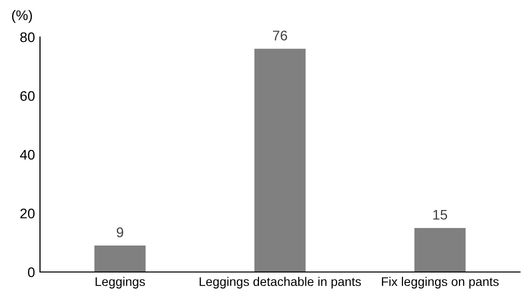 This screenshot has height=304, width=528. I want to click on data-label: 9, so click(120, 232).